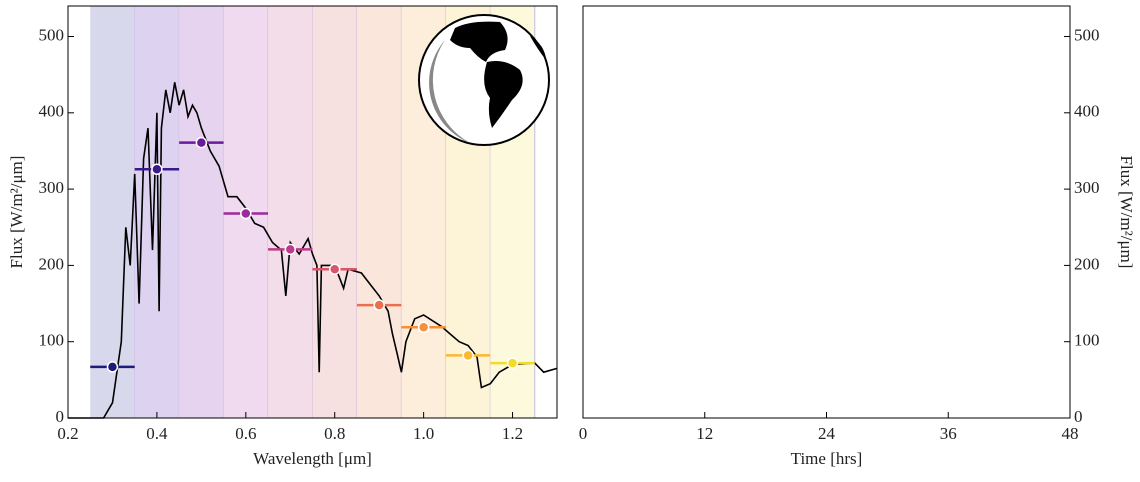 The height and width of the screenshot is (482, 1140). Describe the element at coordinates (827, 433) in the screenshot. I see `x-tick-label: 24` at that location.